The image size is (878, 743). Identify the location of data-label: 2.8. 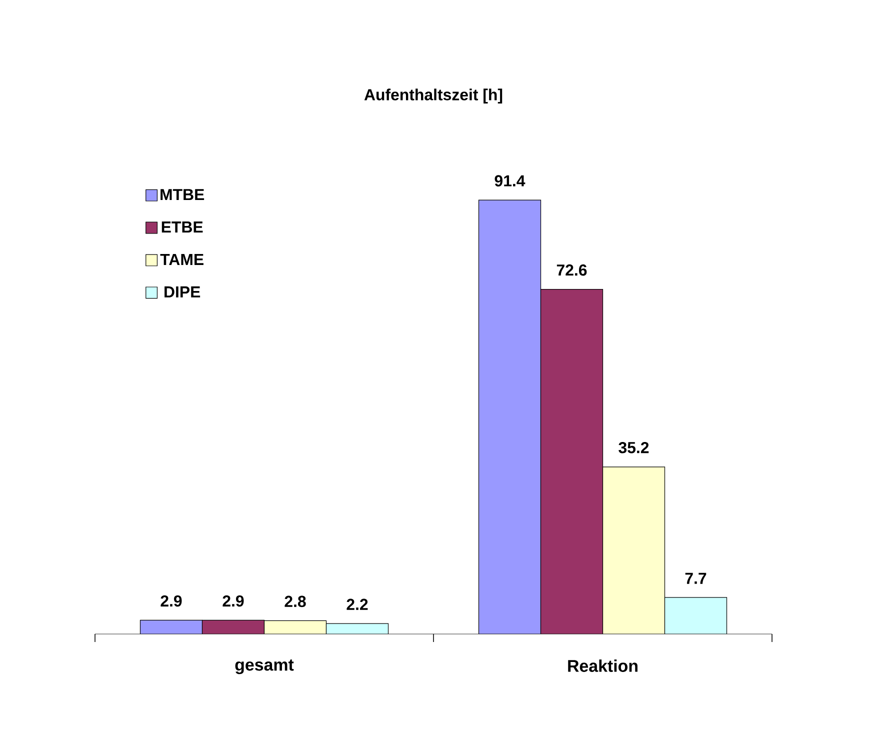
(295, 602).